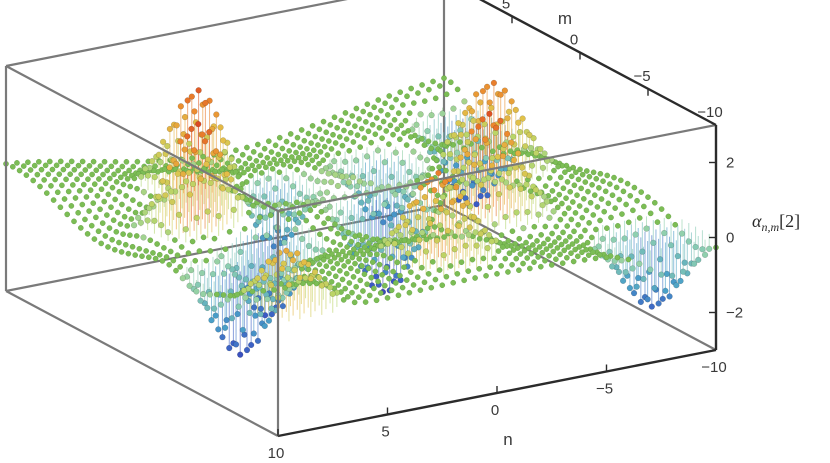  Describe the element at coordinates (142, 363) in the screenshot. I see `box-edge-front-bottom-m` at that location.